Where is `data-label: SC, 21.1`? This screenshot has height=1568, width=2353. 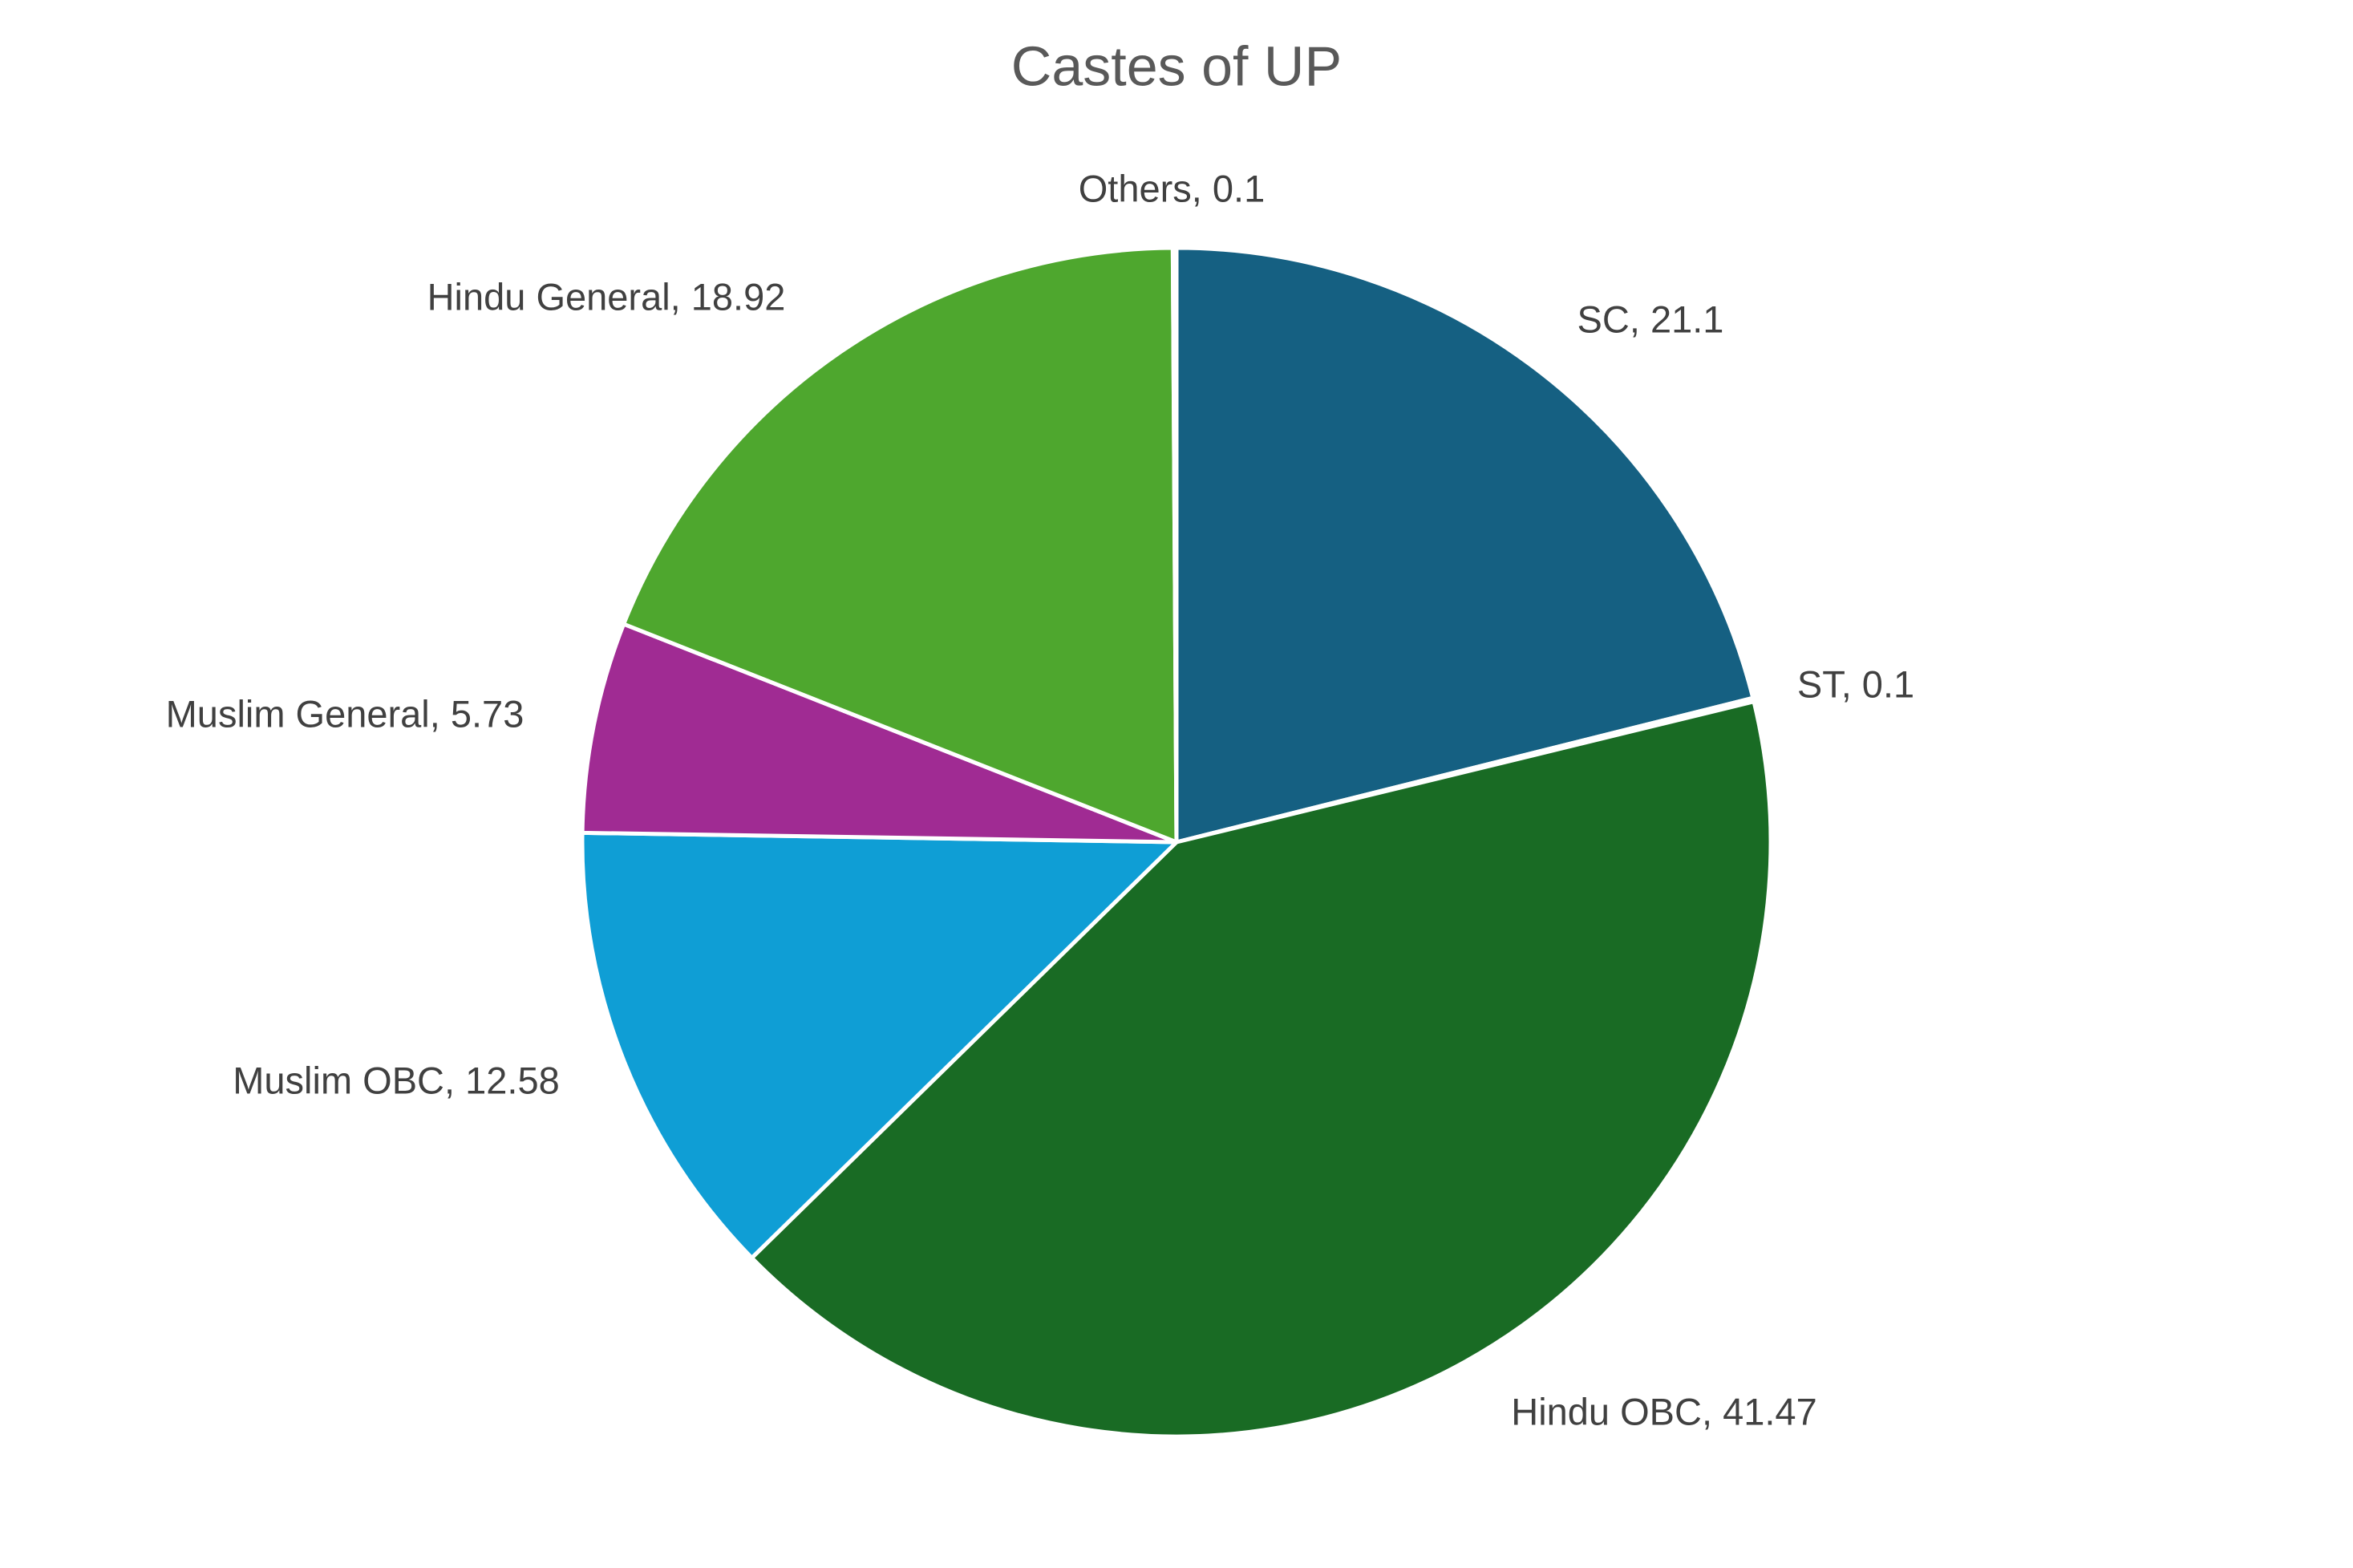
data-label: SC, 21.1 is located at coordinates (1650, 319).